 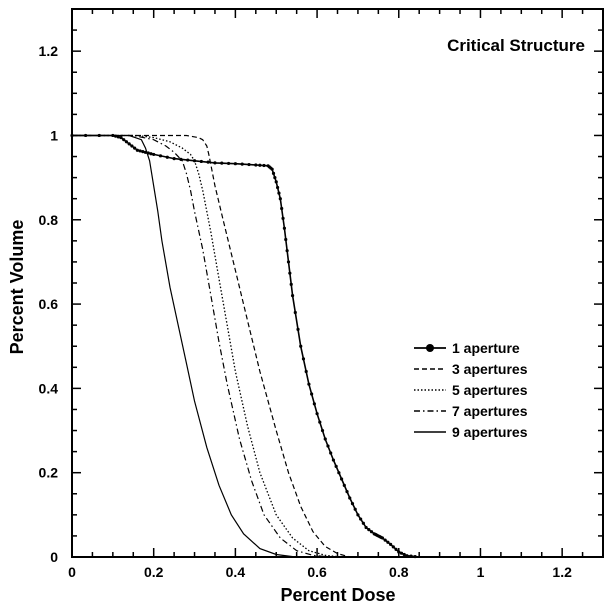 I want to click on y-tick-label: 1, so click(x=54, y=135).